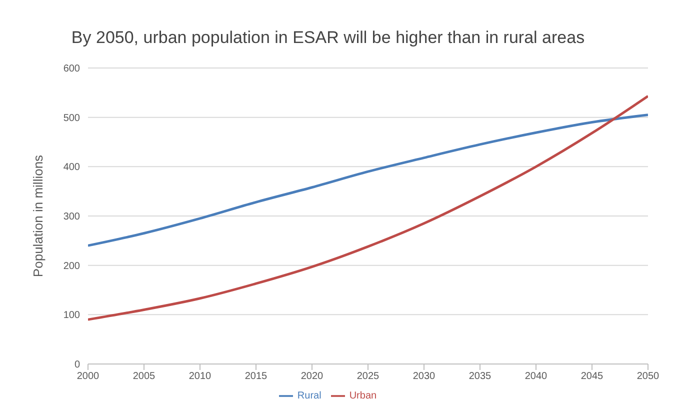  I want to click on legend-label: Urban, so click(363, 396).